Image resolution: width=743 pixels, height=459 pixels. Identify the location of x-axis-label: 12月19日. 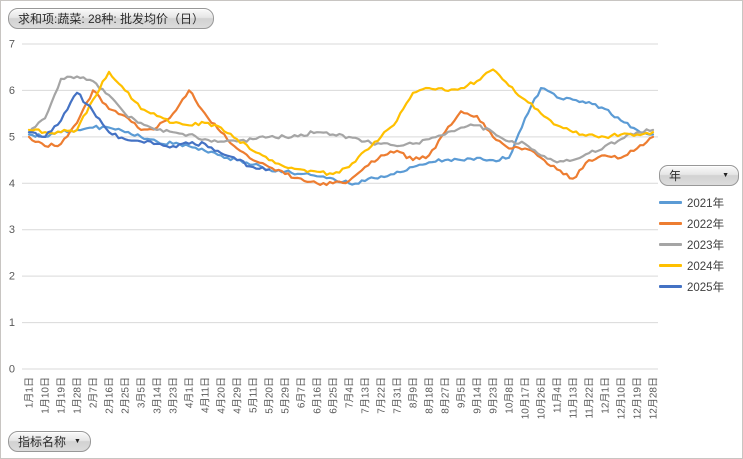
(638, 398).